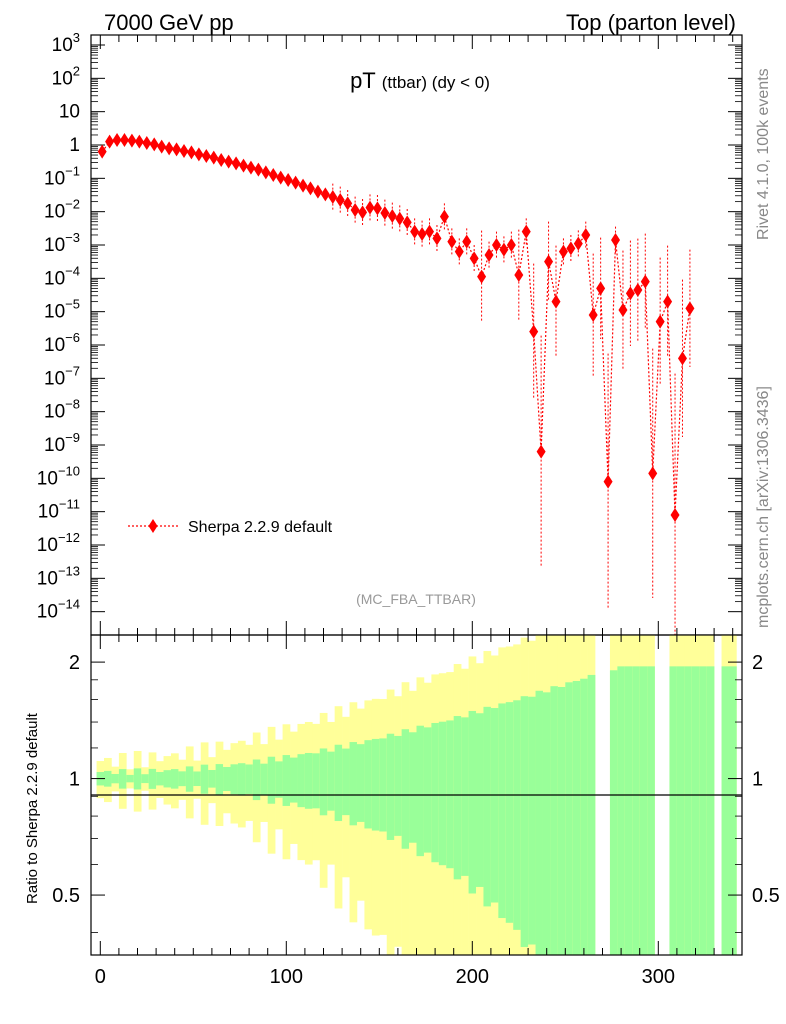 The image size is (786, 1024). I want to click on main-y-tick-exponent: −12, so click(69, 537).